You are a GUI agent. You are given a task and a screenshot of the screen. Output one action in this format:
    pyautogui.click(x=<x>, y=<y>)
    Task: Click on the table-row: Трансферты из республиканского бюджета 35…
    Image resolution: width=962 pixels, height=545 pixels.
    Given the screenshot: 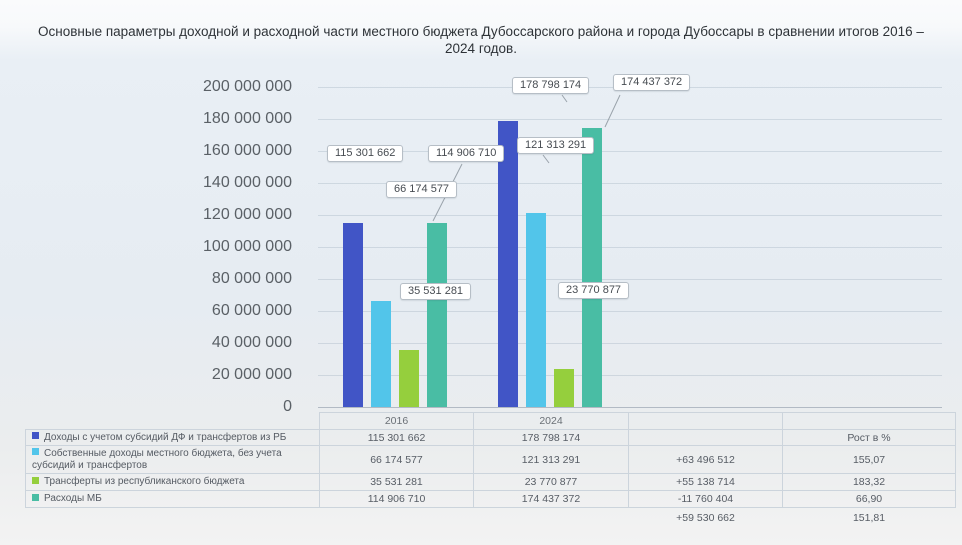 What is the action you would take?
    pyautogui.click(x=490, y=482)
    